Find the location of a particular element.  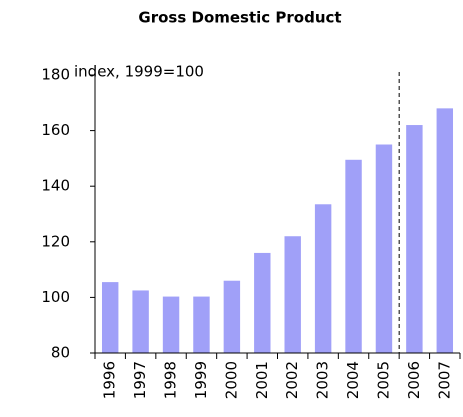

y-tick-label: 180 is located at coordinates (55, 75).